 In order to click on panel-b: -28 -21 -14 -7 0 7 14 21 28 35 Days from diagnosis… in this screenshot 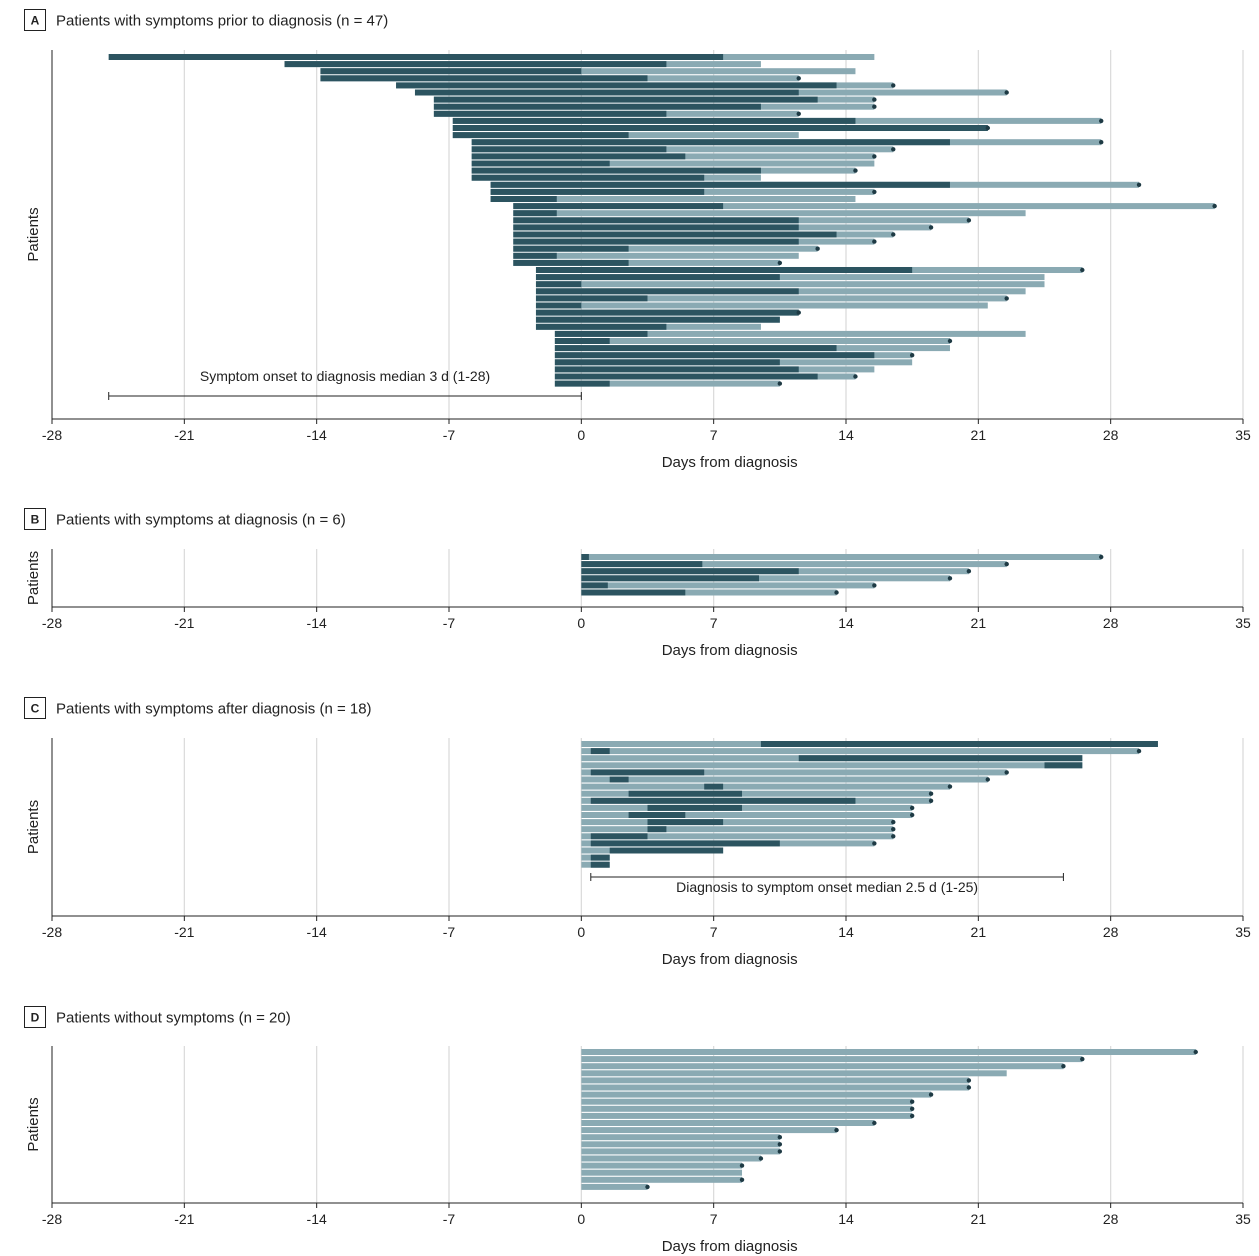, I will do `click(637, 583)`.